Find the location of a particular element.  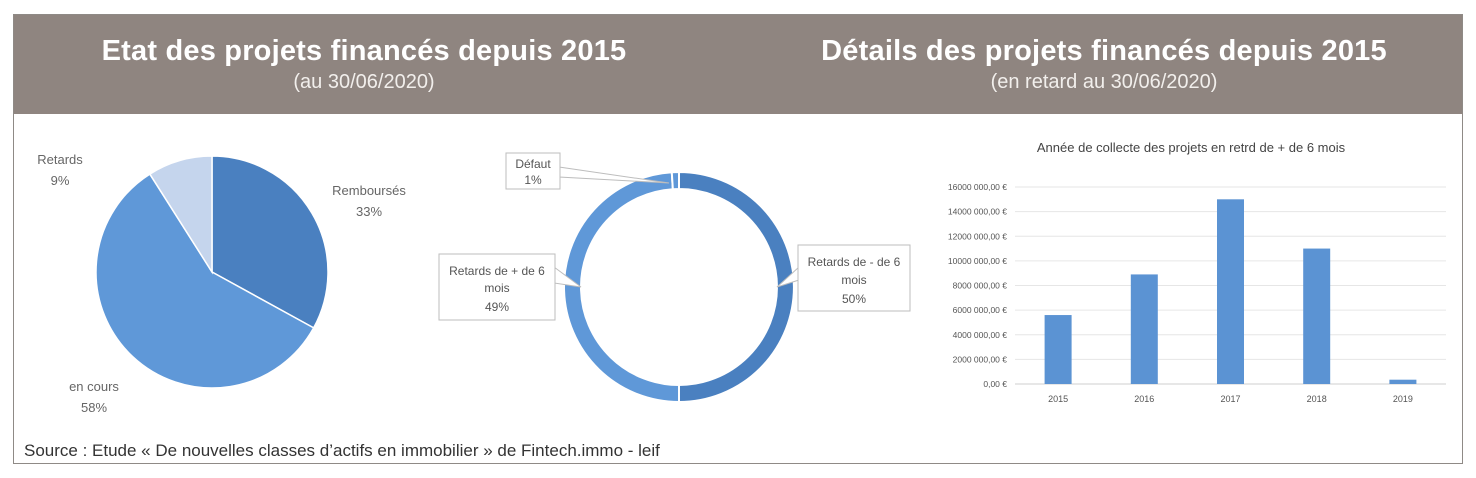

pie-value-label: 58% is located at coordinates (94, 407).